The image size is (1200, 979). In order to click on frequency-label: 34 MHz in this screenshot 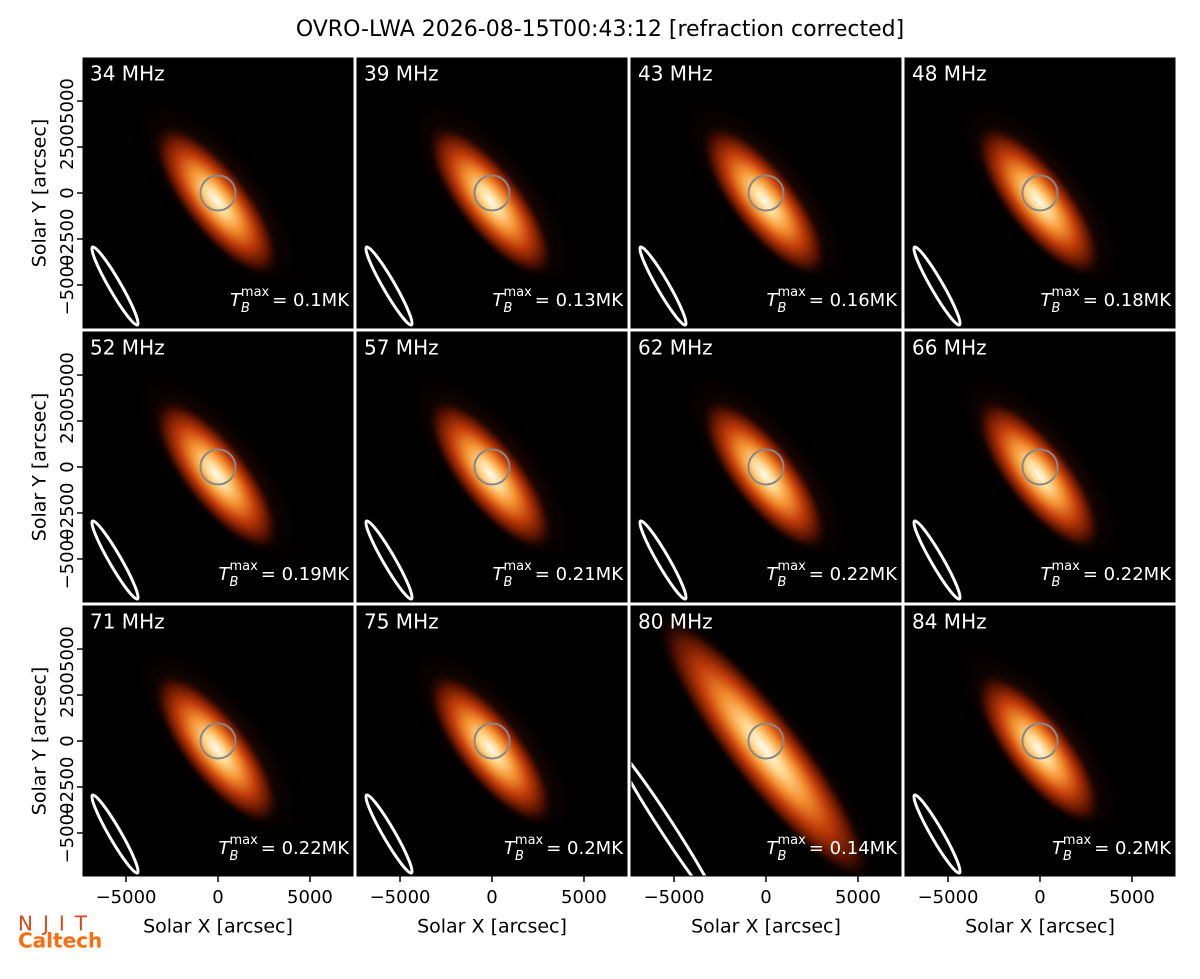, I will do `click(127, 74)`.